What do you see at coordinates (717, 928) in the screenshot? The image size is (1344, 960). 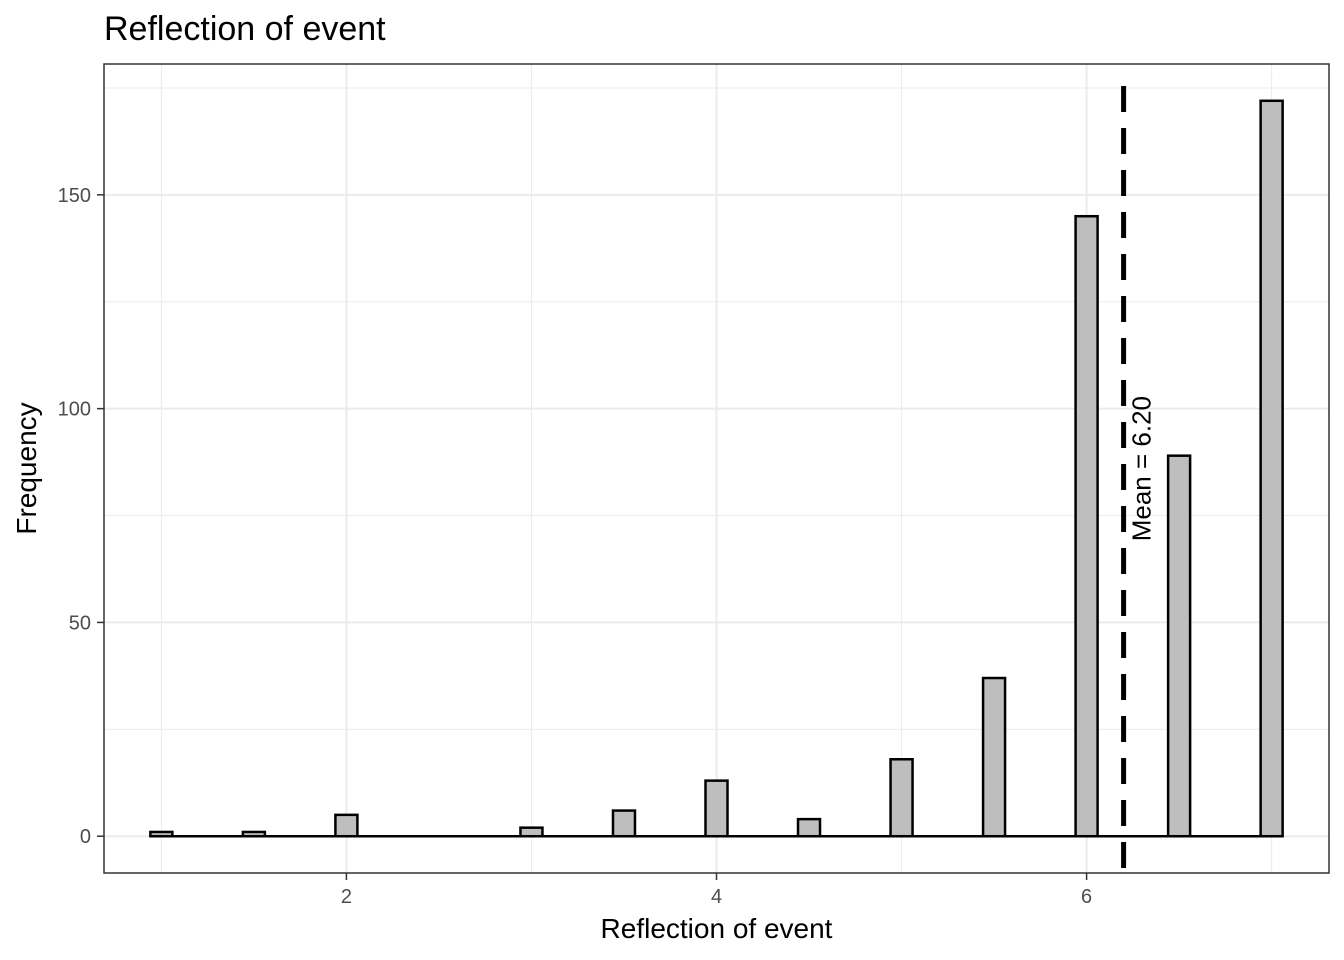 I see `x-axis-title: Reflection of event` at bounding box center [717, 928].